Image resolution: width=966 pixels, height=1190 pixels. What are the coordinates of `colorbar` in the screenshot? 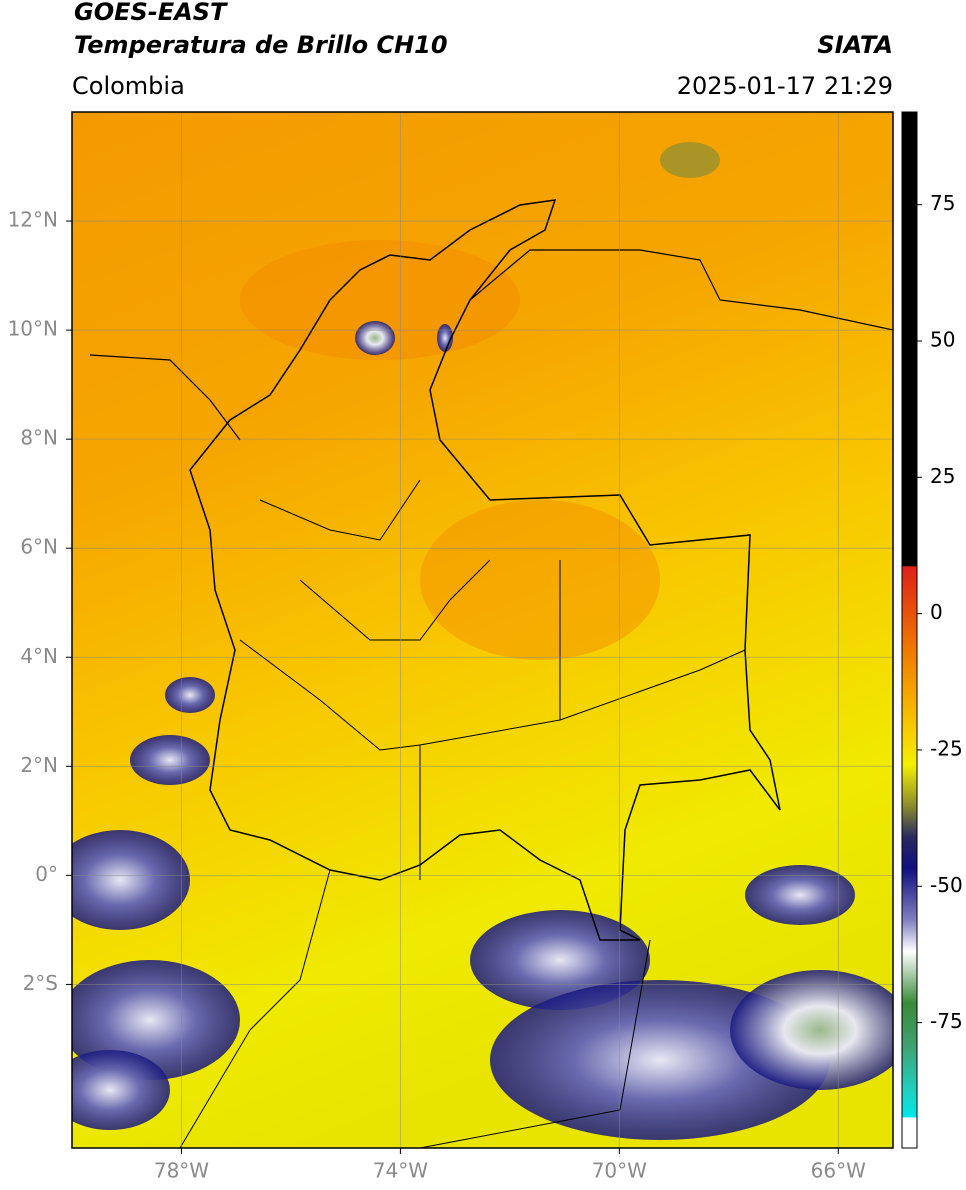 It's located at (909, 630).